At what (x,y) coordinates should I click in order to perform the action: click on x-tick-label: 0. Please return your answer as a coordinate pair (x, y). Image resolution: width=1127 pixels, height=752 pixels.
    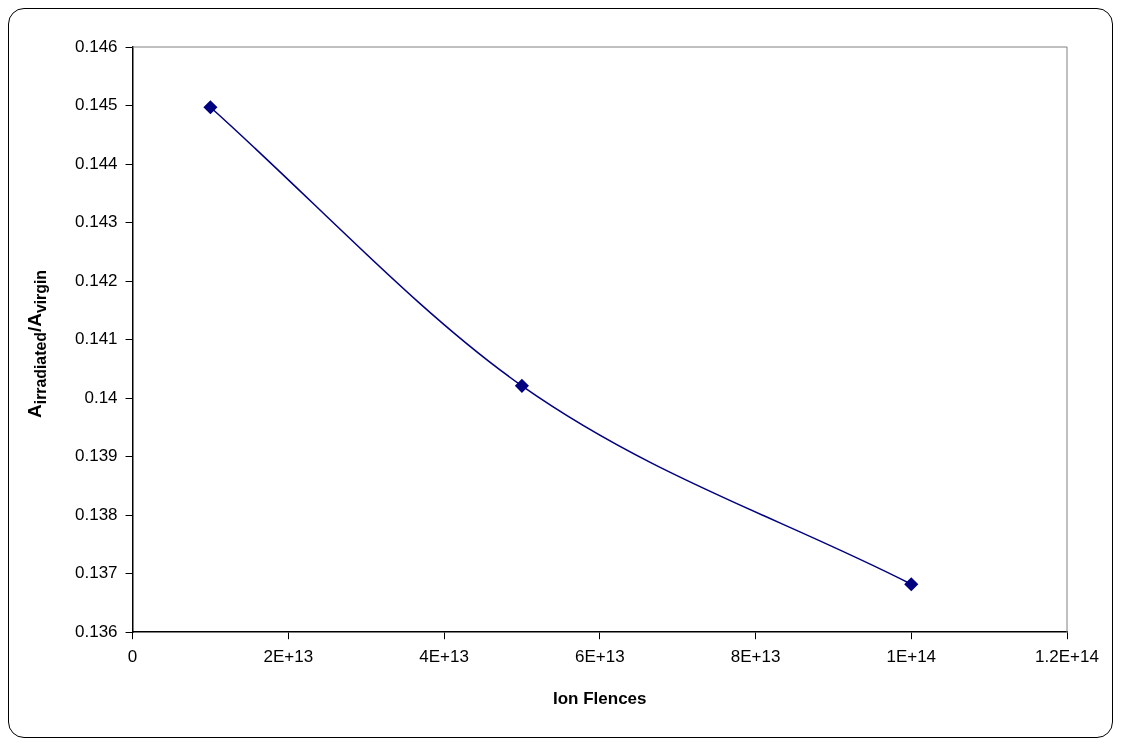
    Looking at the image, I should click on (132, 657).